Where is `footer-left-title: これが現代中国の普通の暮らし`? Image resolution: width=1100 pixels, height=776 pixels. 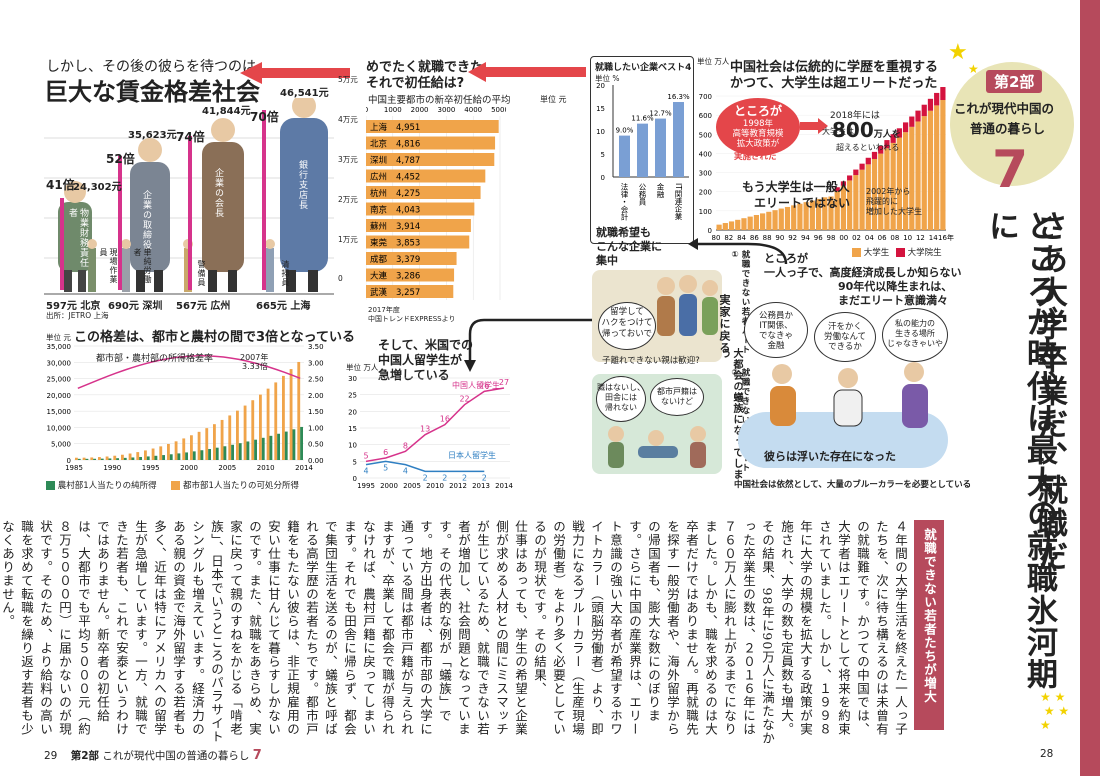 footer-left-title: これが現代中国の普通の暮らし is located at coordinates (176, 756).